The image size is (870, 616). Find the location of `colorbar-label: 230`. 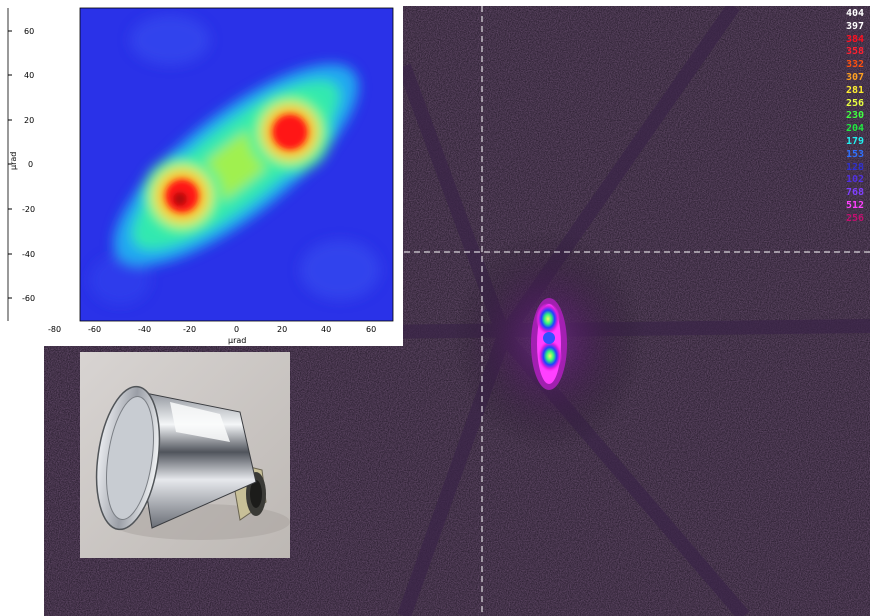

colorbar-label: 230 is located at coordinates (855, 116).